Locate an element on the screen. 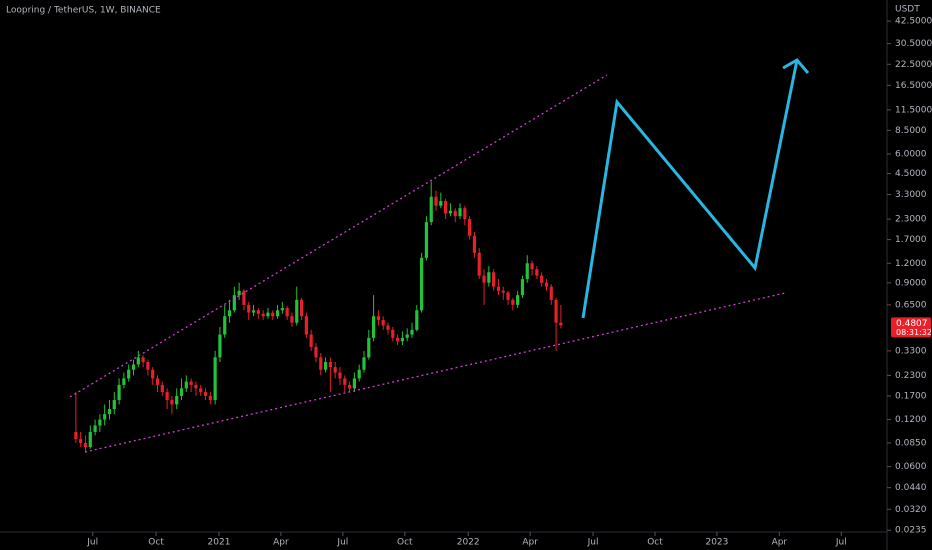 The width and height of the screenshot is (932, 550). y-tick-label: 16.5000 is located at coordinates (913, 86).